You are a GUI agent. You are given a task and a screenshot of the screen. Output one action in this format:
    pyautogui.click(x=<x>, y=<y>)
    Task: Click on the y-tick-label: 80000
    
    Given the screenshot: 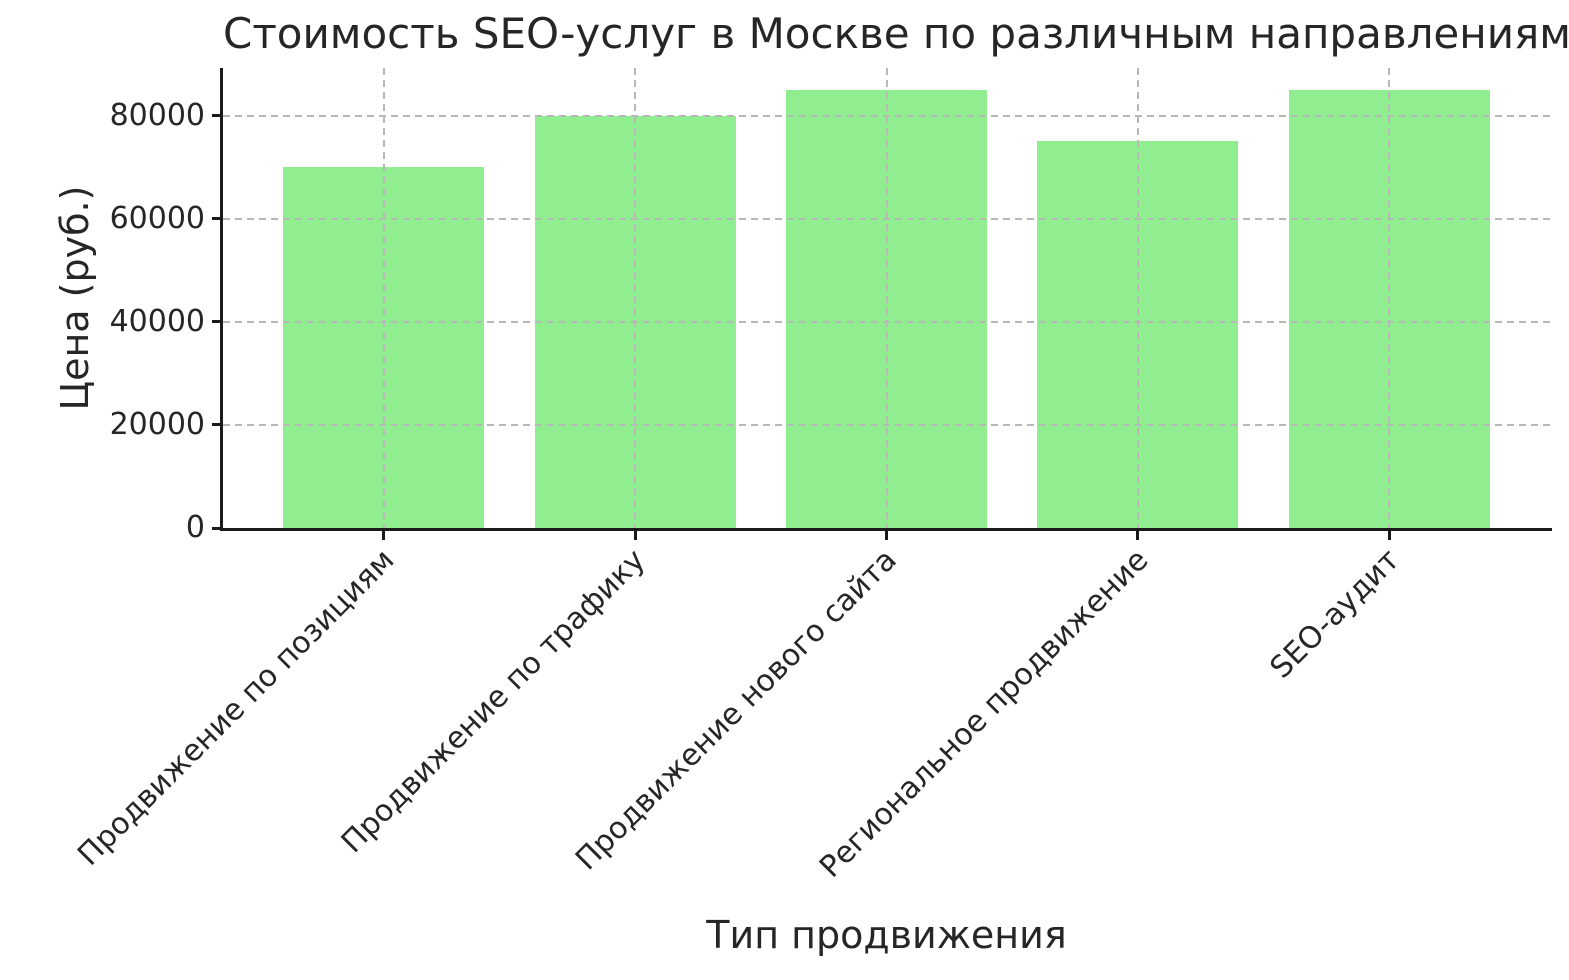 What is the action you would take?
    pyautogui.click(x=157, y=115)
    